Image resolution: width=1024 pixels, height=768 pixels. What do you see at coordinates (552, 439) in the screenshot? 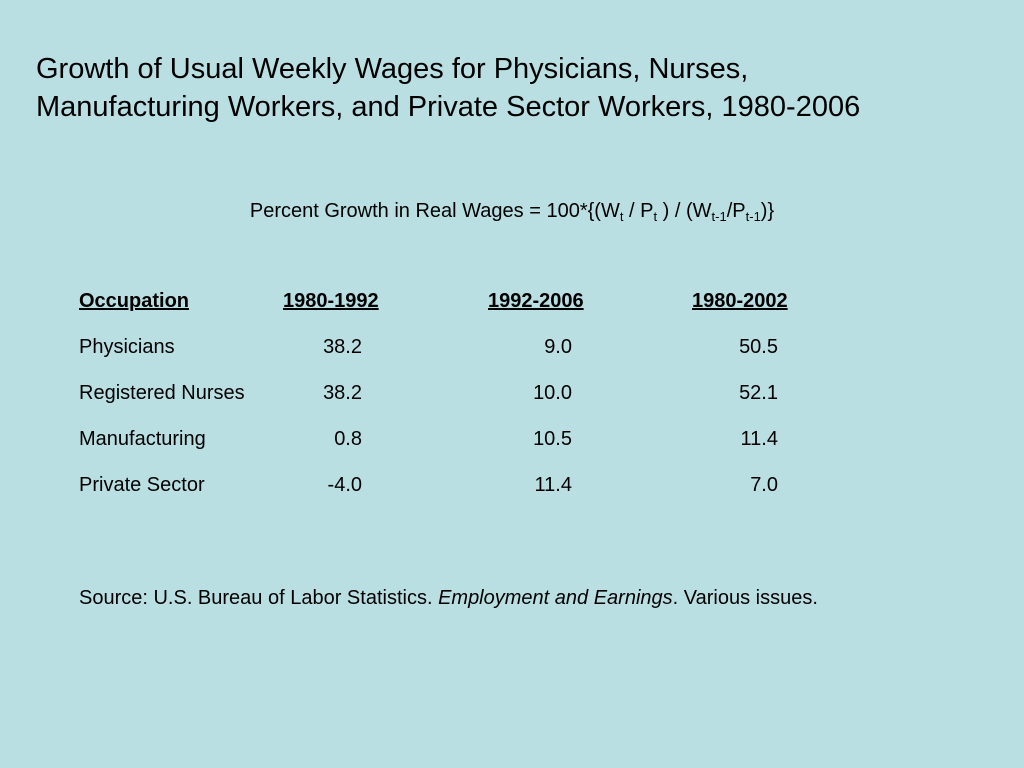
I see `value-cell: 10.5` at bounding box center [552, 439].